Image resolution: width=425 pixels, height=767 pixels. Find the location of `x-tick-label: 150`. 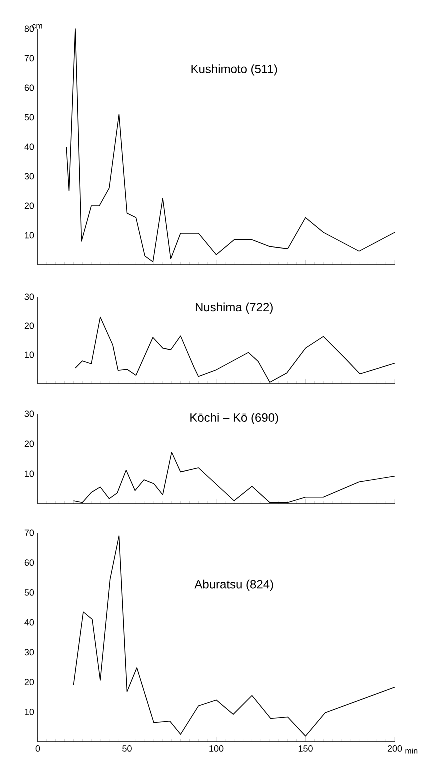

x-tick-label: 150 is located at coordinates (305, 749).